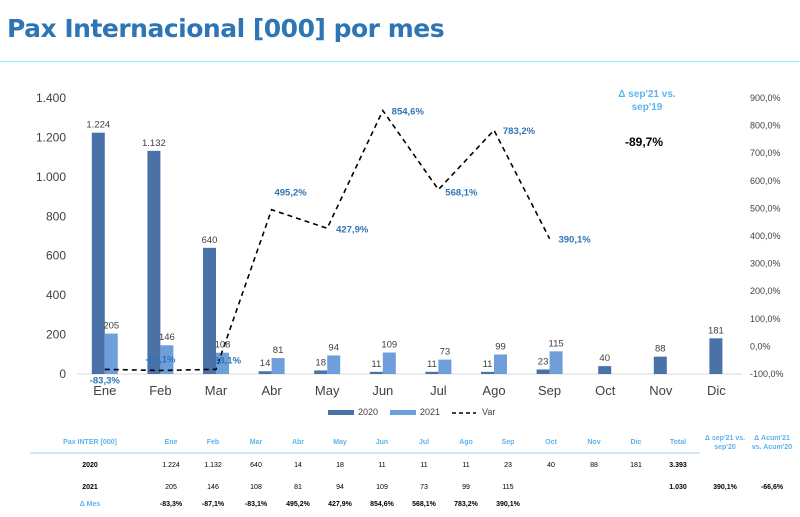 This screenshot has width=800, height=517. Describe the element at coordinates (382, 504) in the screenshot. I see `table-cell: 854,6%` at that location.